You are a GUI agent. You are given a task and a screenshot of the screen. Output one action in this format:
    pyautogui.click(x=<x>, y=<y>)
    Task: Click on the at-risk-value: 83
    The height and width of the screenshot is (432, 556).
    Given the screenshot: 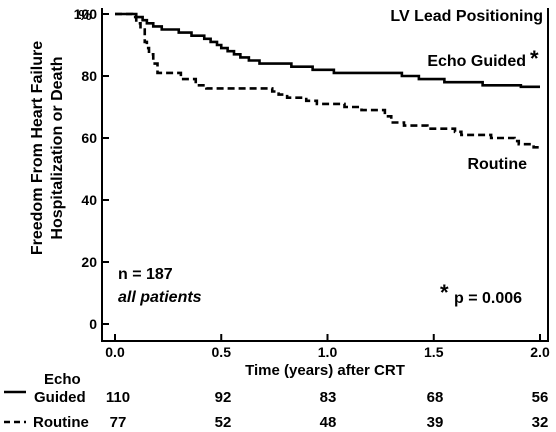 What is the action you would take?
    pyautogui.click(x=328, y=397)
    